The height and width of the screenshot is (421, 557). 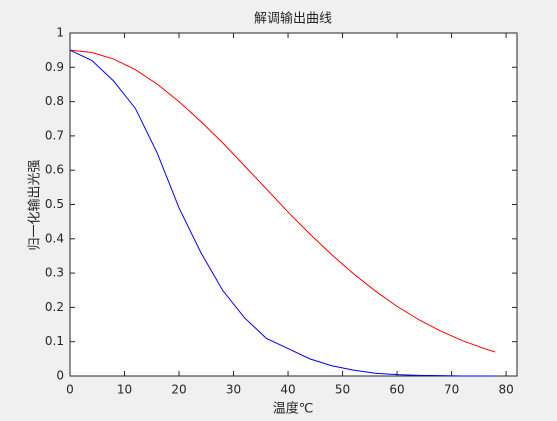 I want to click on chart-title: 解调输出曲线, so click(x=293, y=19).